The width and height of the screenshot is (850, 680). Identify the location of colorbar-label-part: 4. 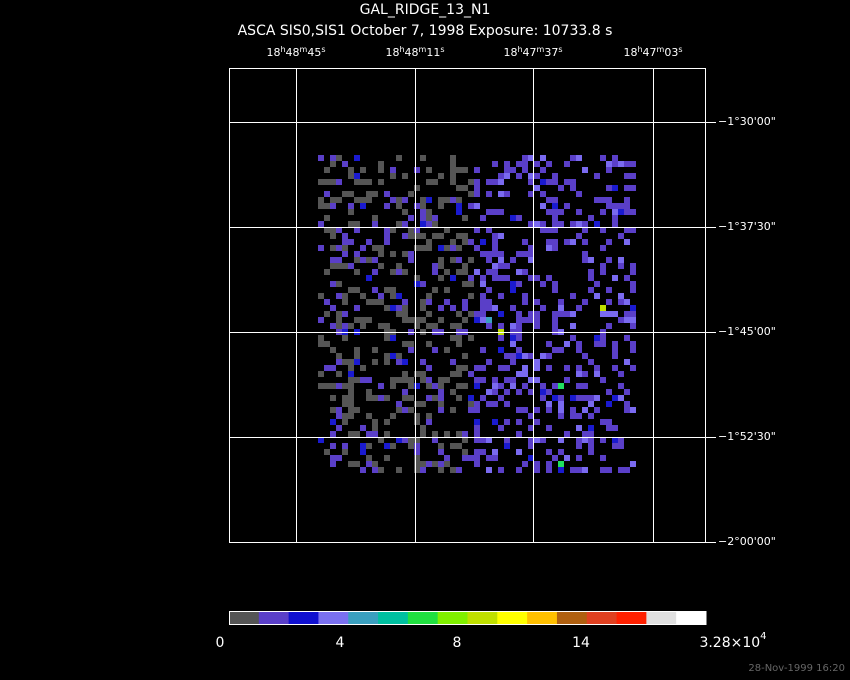
(340, 643).